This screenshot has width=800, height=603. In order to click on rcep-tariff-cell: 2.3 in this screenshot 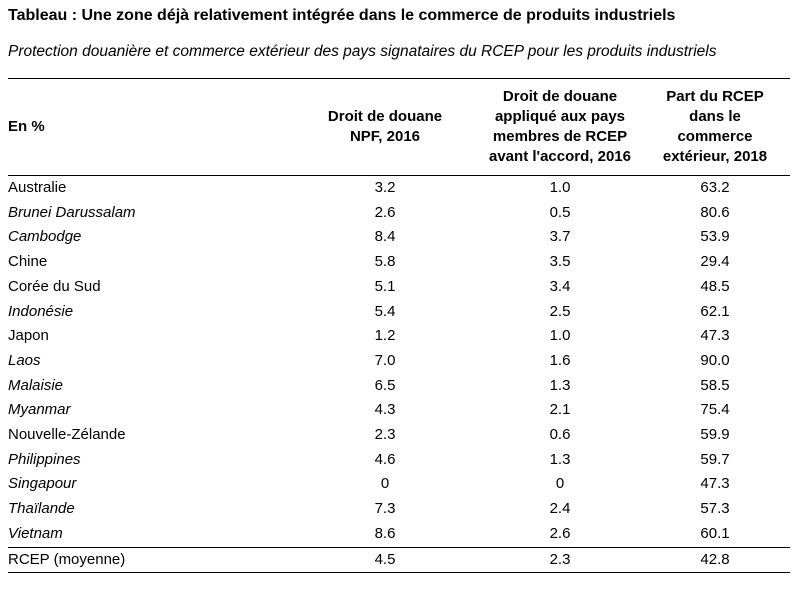, I will do `click(560, 560)`.